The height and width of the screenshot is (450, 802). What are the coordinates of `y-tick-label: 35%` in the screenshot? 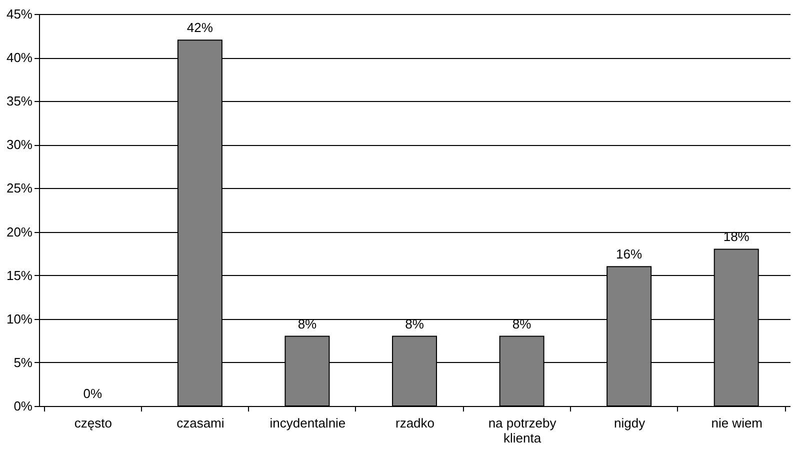 It's located at (19, 101).